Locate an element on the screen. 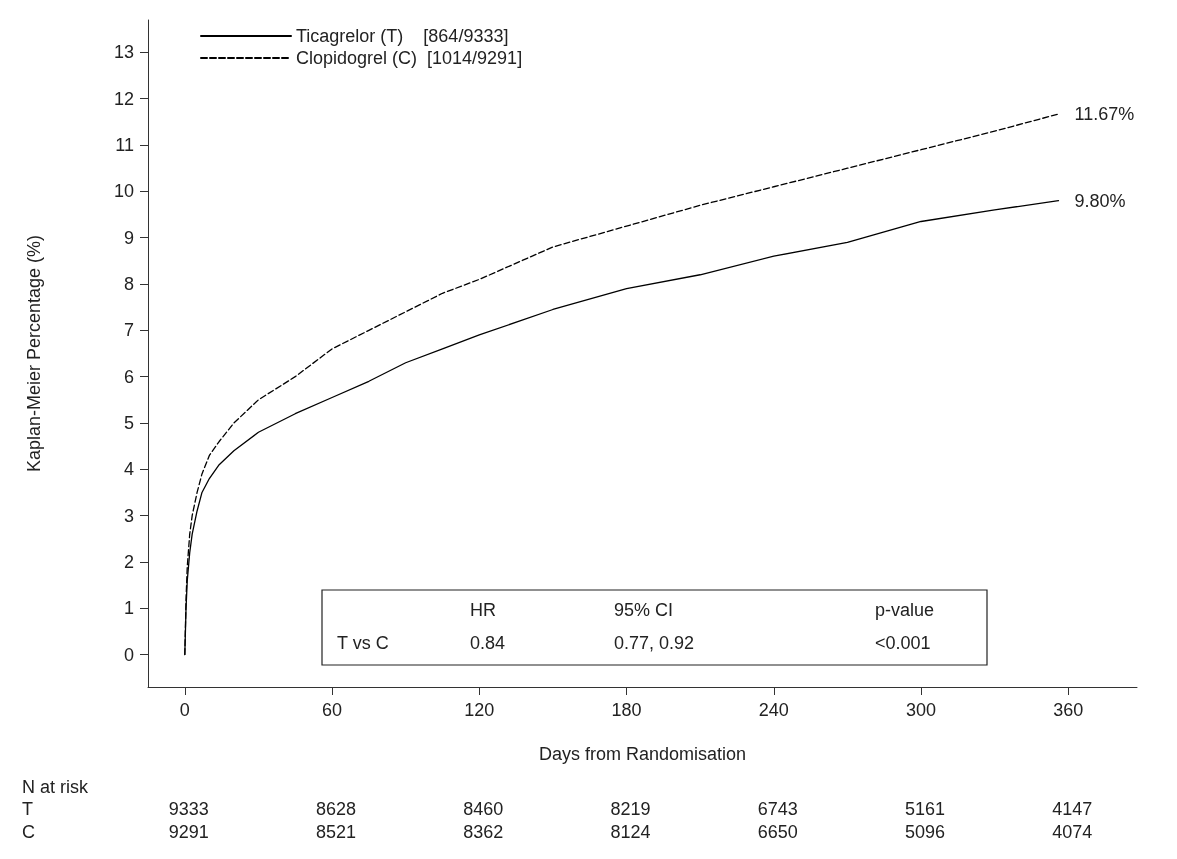 The width and height of the screenshot is (1177, 859). y-axis-title: Kaplan-Meier Percentage (%) is located at coordinates (34, 353).